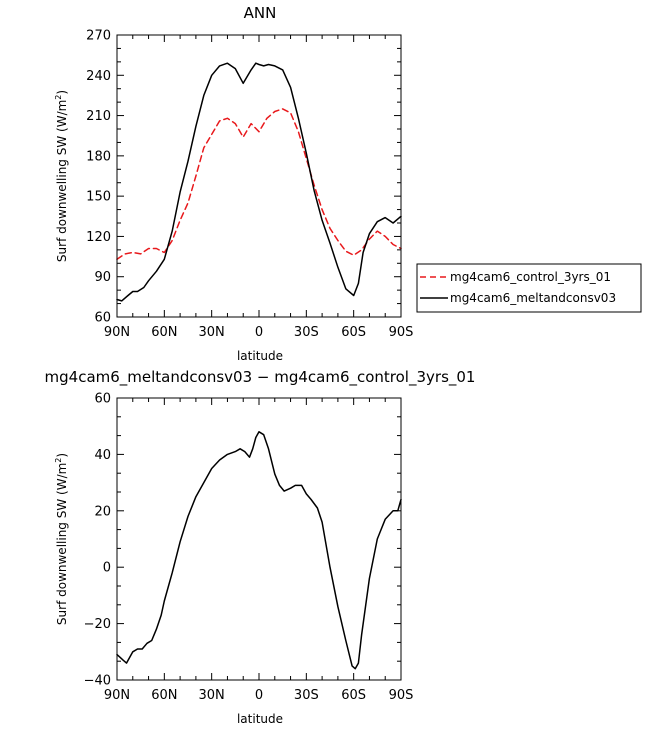 The height and width of the screenshot is (730, 649). Describe the element at coordinates (61, 176) in the screenshot. I see `top-y-axis-title: Surf downwelling SW (W/m2)` at that location.